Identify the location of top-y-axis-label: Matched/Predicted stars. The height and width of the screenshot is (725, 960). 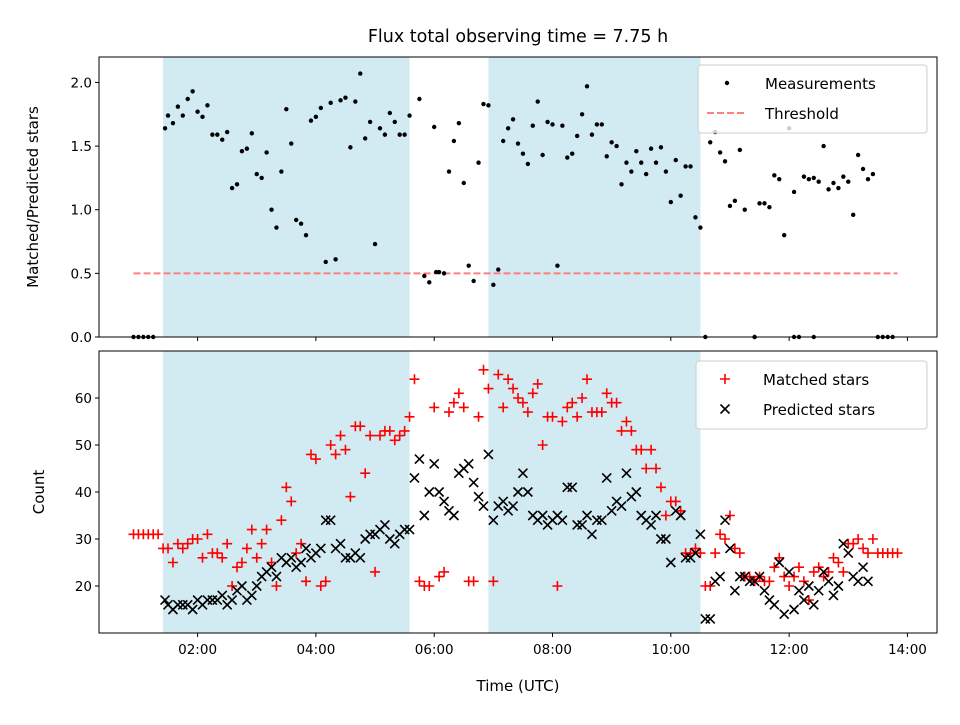
(33, 197).